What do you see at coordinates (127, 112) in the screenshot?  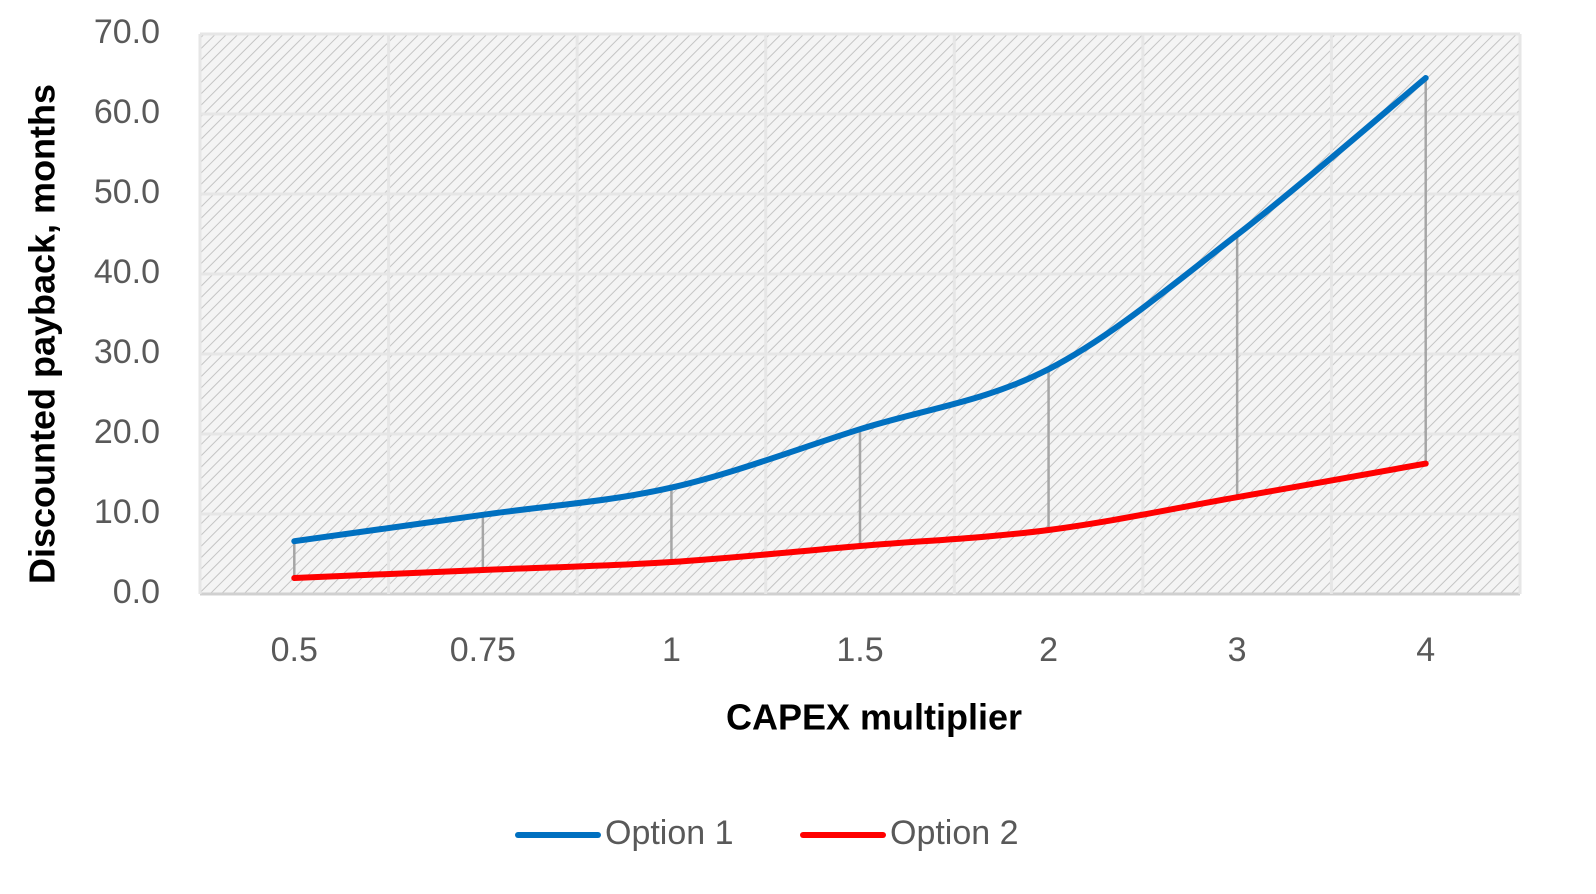 I see `y-tick-label: 60.0` at bounding box center [127, 112].